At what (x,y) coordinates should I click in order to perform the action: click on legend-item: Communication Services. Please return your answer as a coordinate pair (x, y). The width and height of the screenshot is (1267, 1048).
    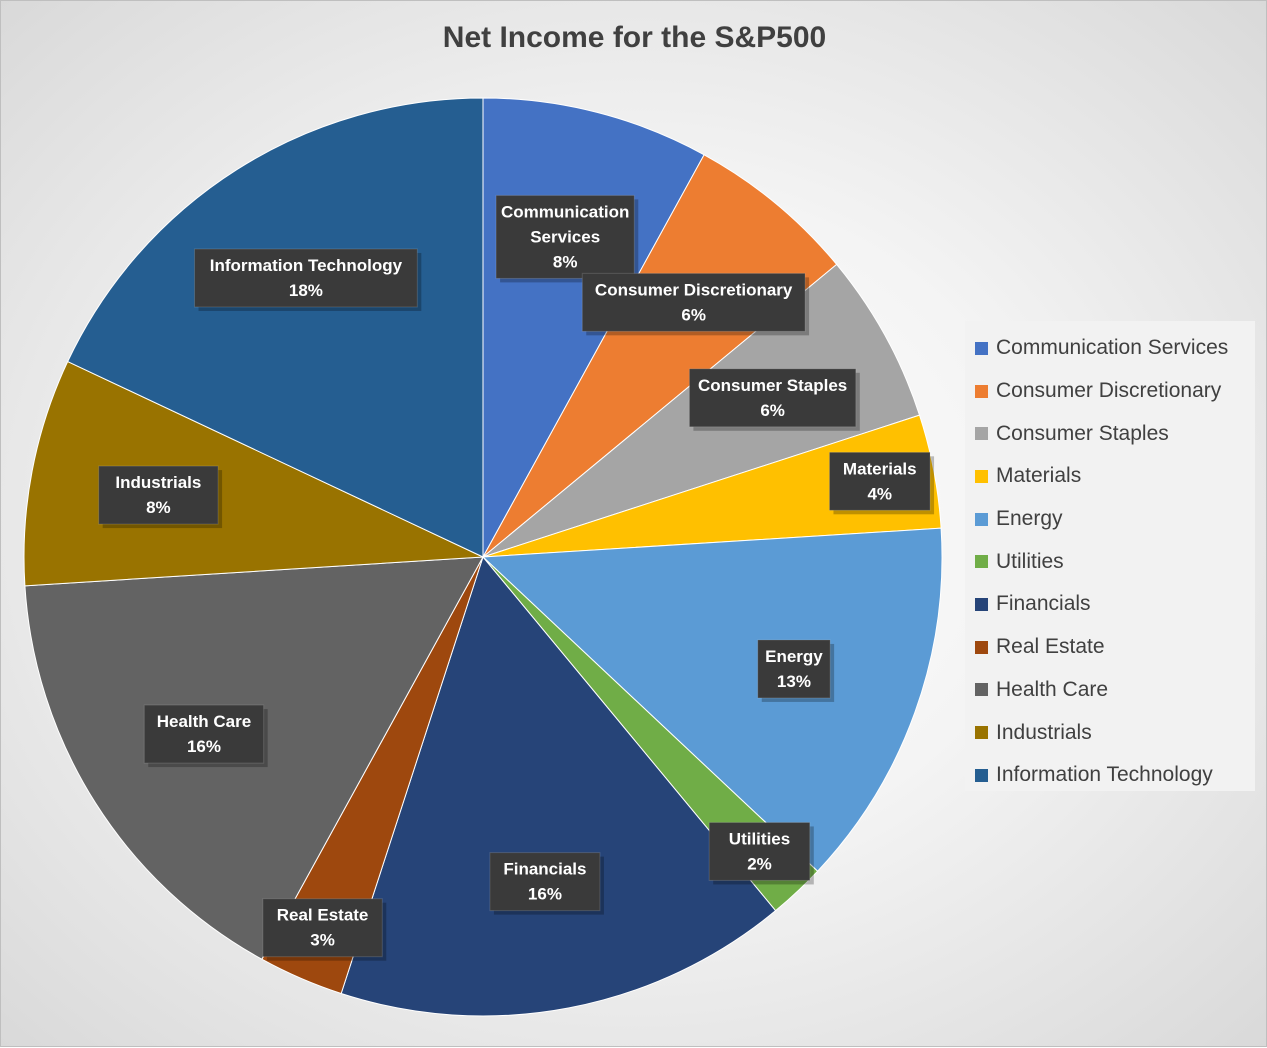
    Looking at the image, I should click on (1110, 348).